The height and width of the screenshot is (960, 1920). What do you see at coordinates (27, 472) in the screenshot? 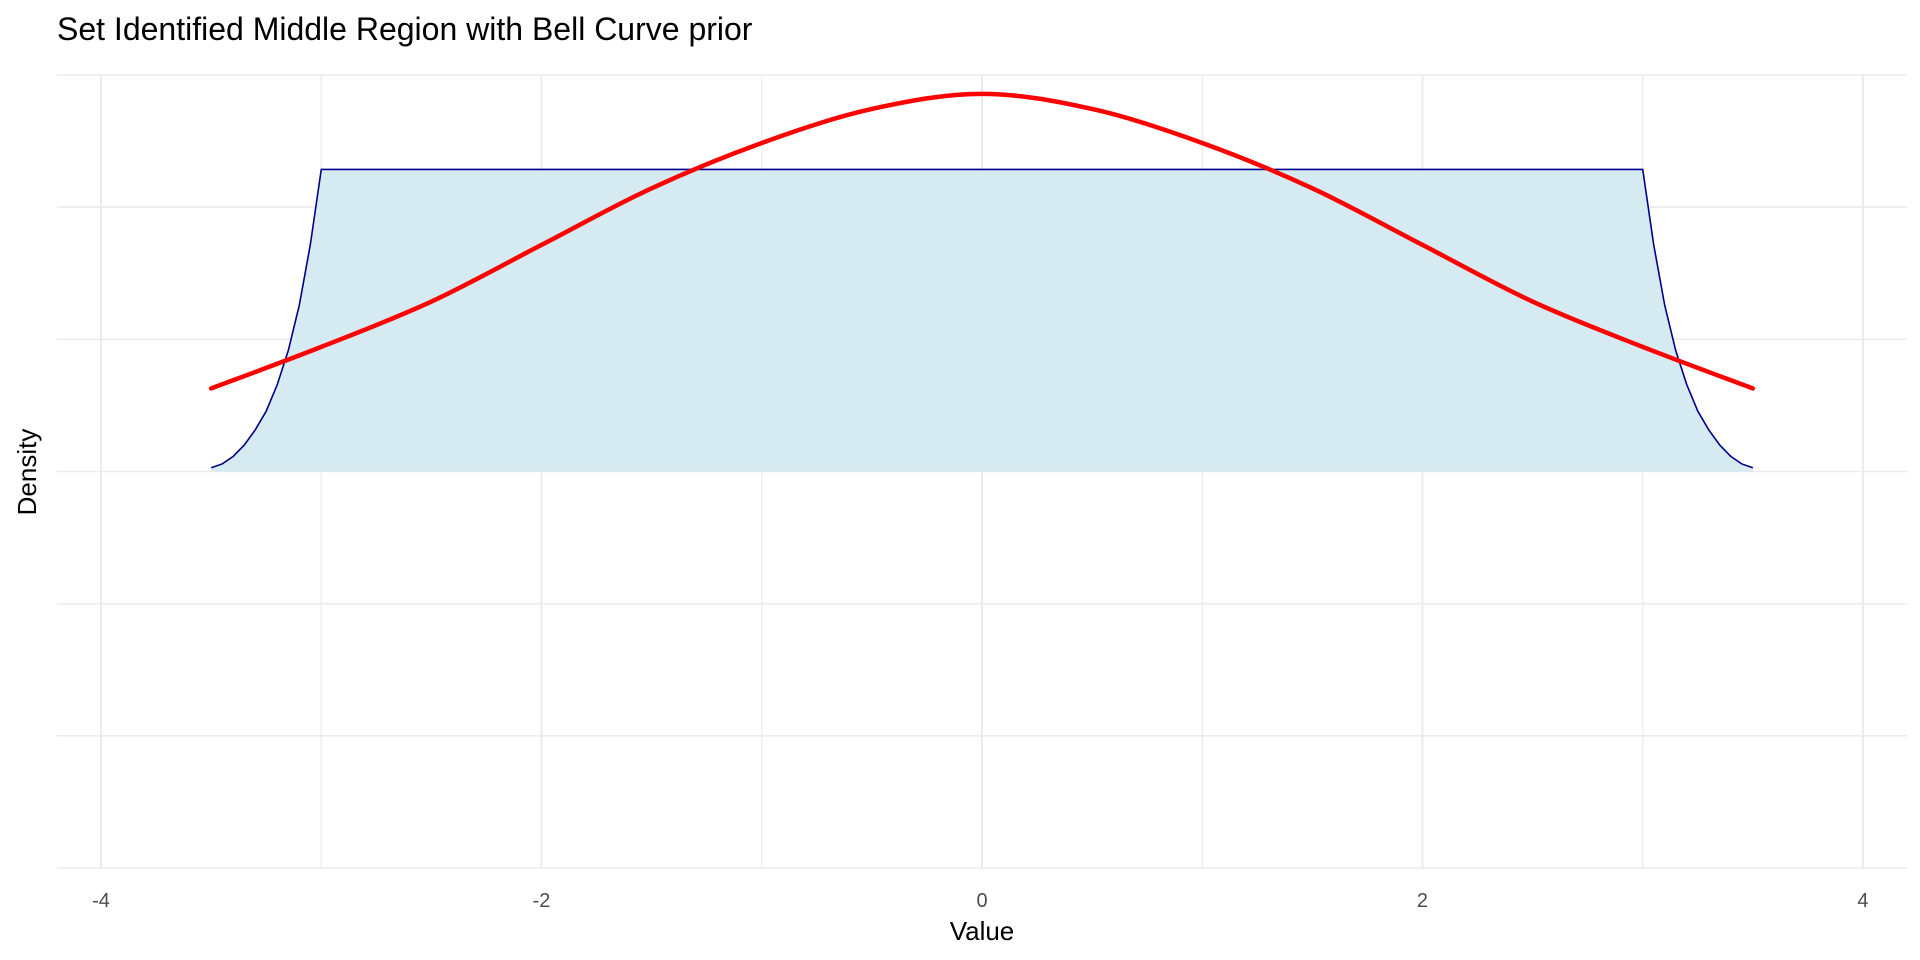
I see `y-axis-title: Density` at bounding box center [27, 472].